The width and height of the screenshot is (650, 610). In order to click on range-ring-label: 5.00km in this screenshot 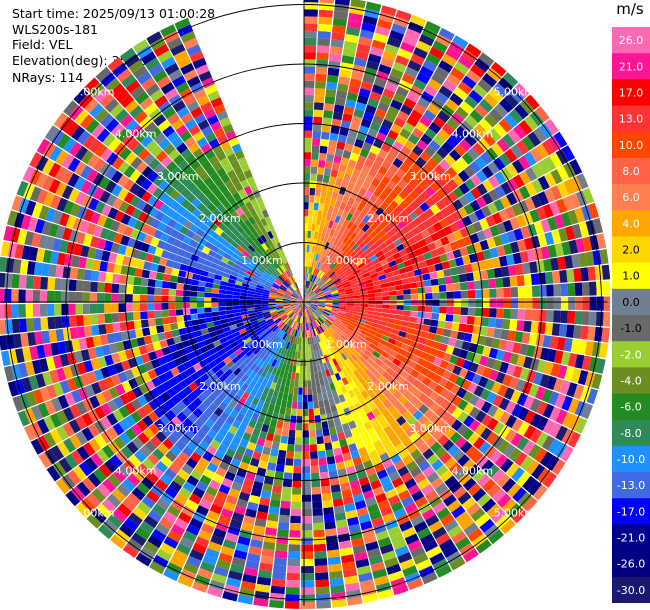, I will do `click(94, 92)`.